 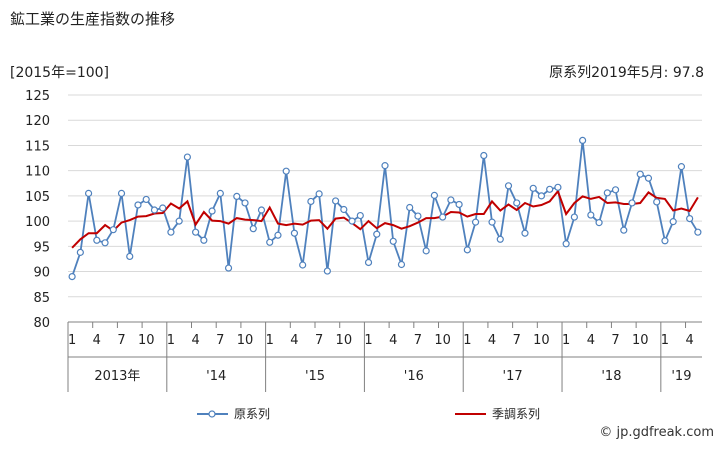 I want to click on y-tick-label: 85, so click(x=41, y=298).